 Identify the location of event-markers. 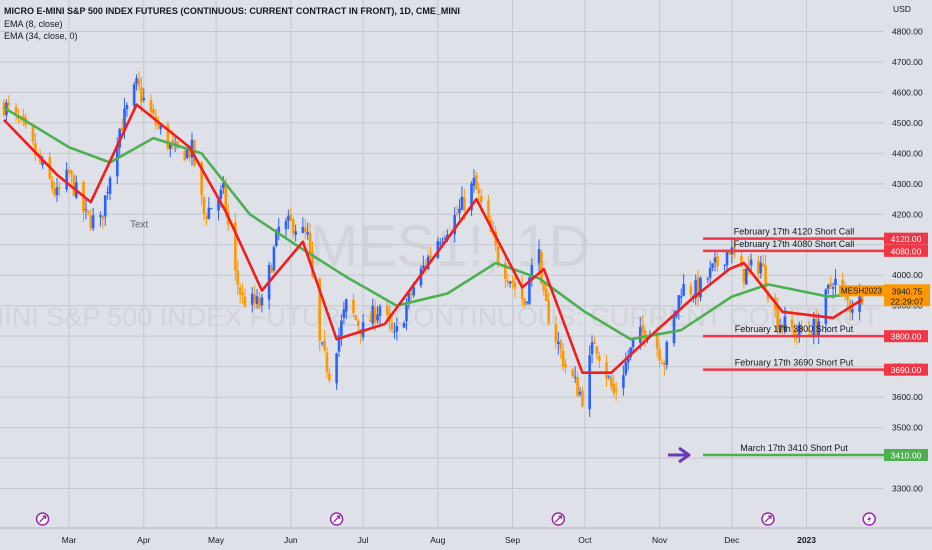
(455, 519).